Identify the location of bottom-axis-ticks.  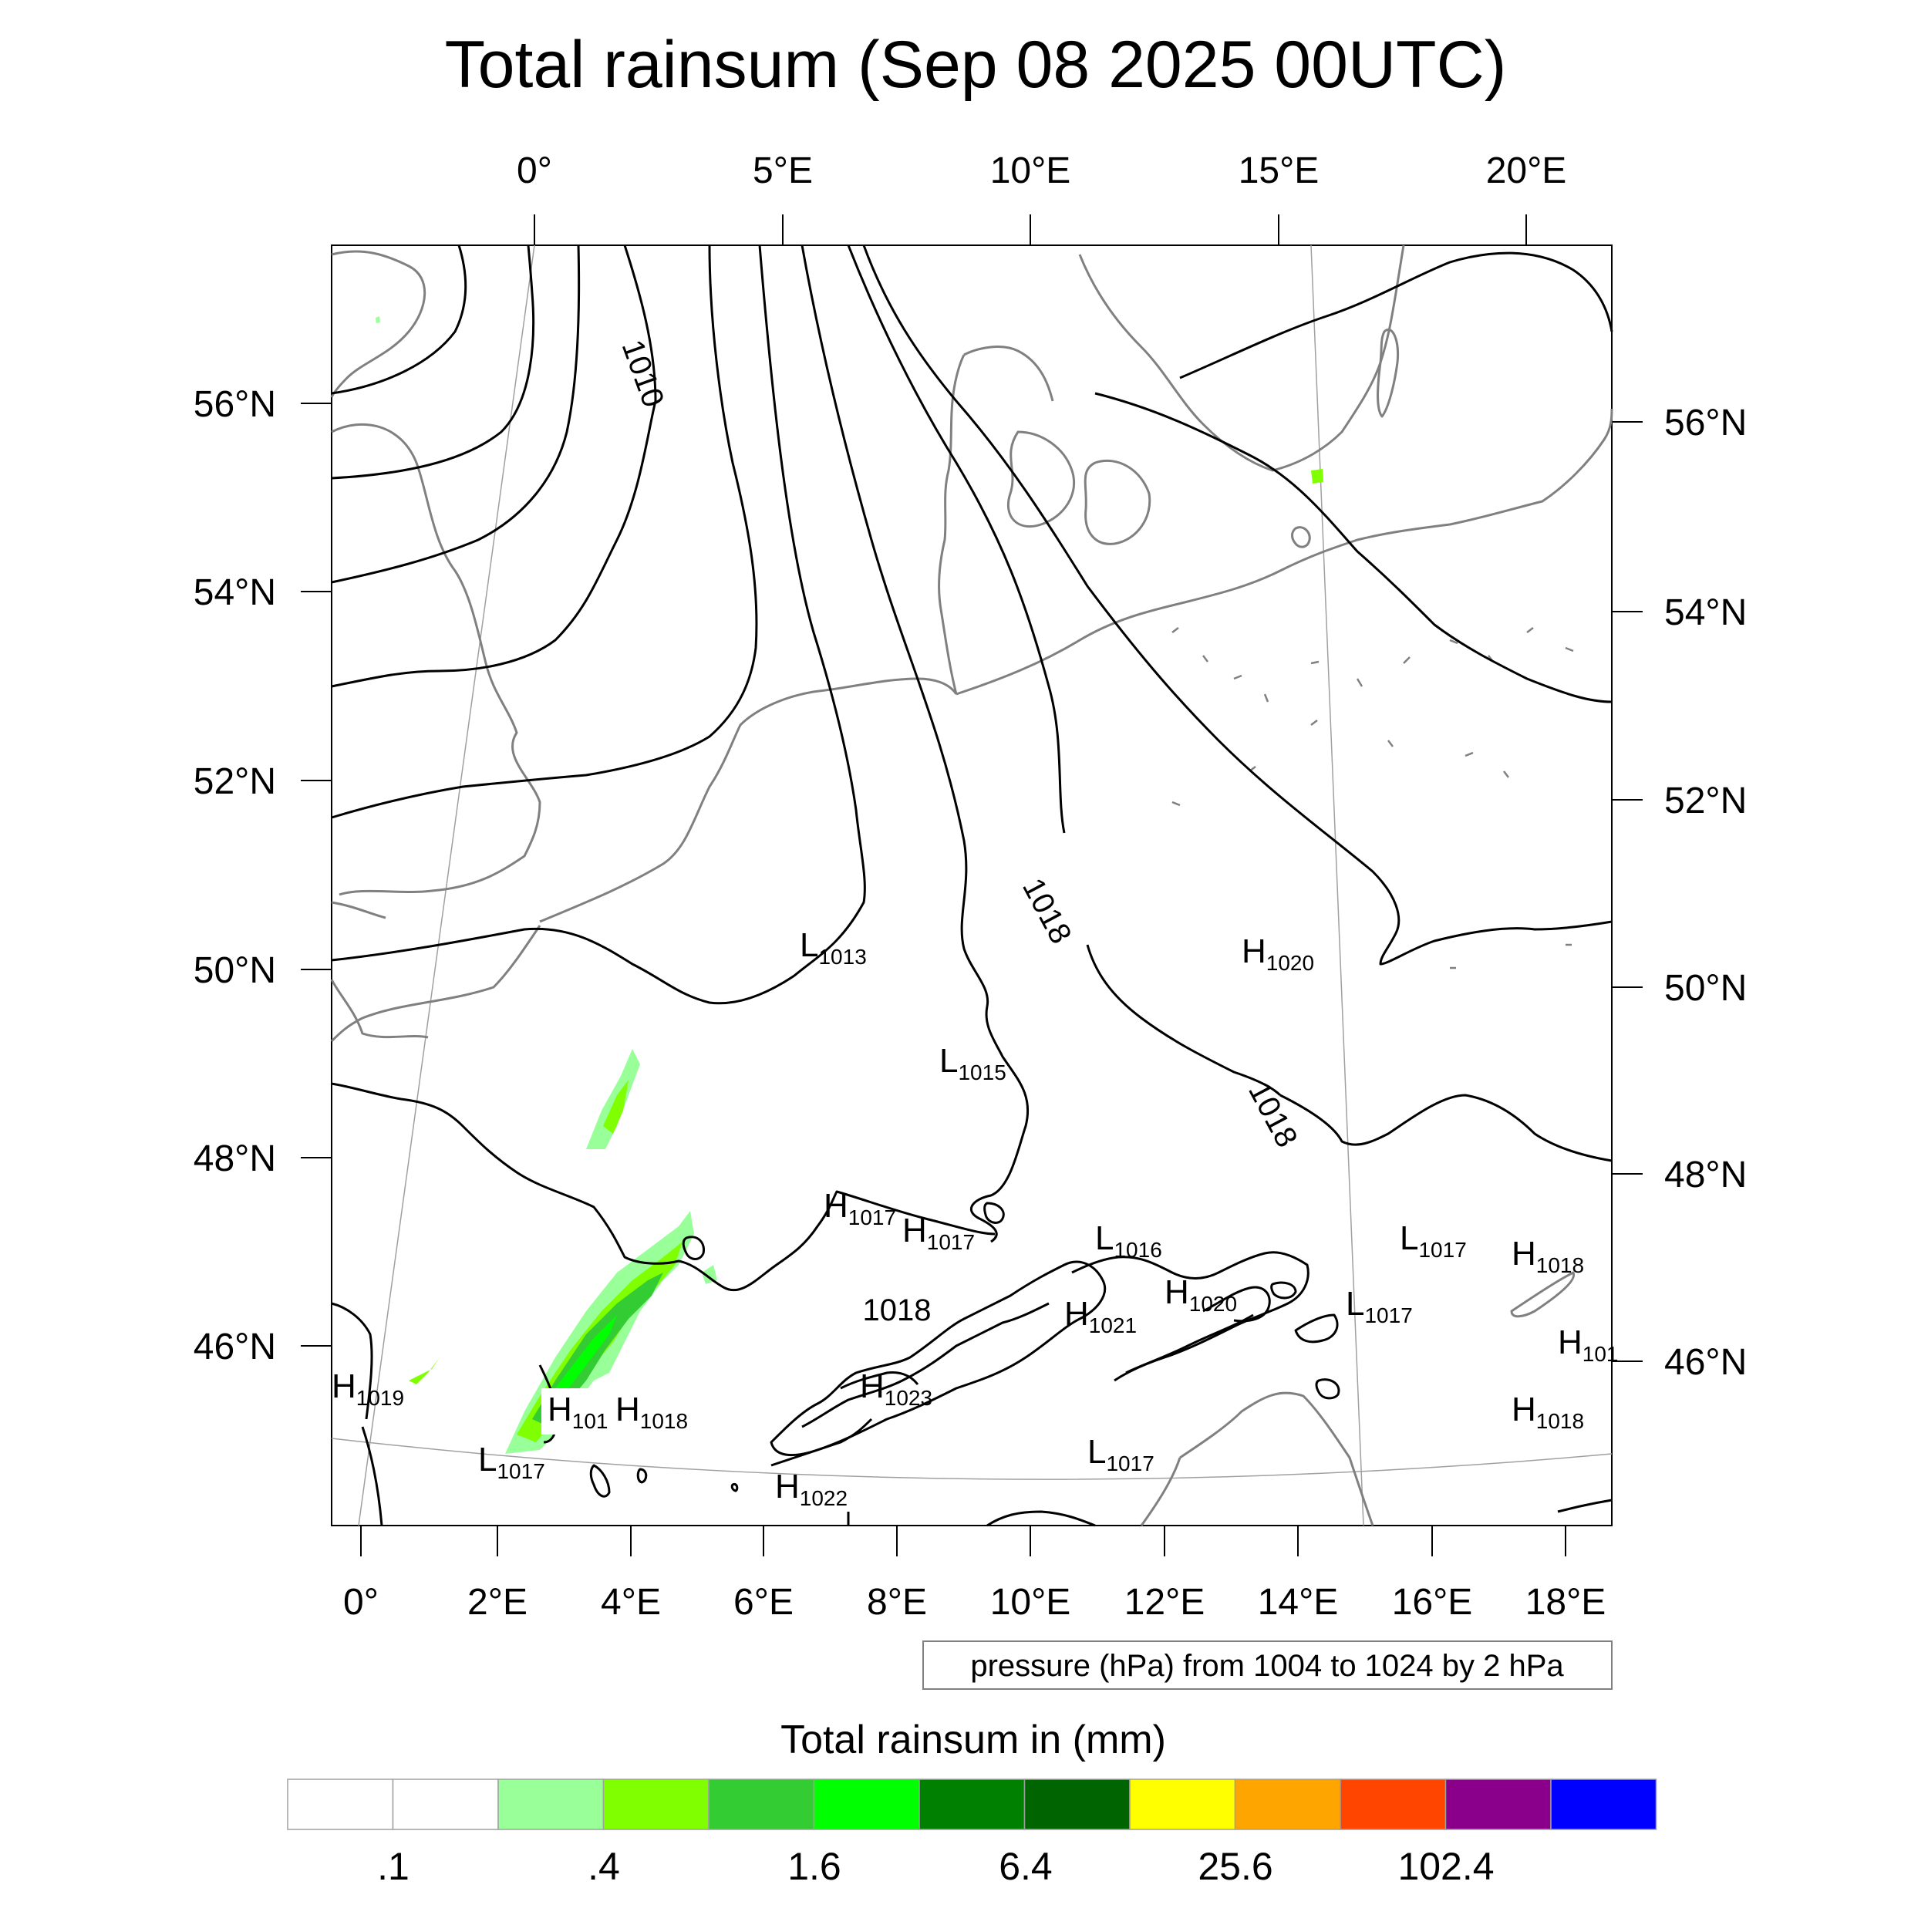
(963, 1541).